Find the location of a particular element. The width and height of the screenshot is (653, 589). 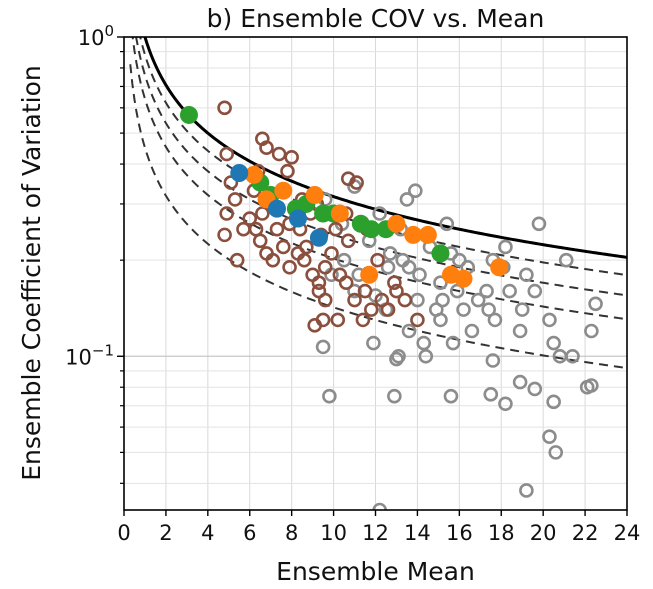

y-tick-label: 10⁻¹ is located at coordinates (89, 355).